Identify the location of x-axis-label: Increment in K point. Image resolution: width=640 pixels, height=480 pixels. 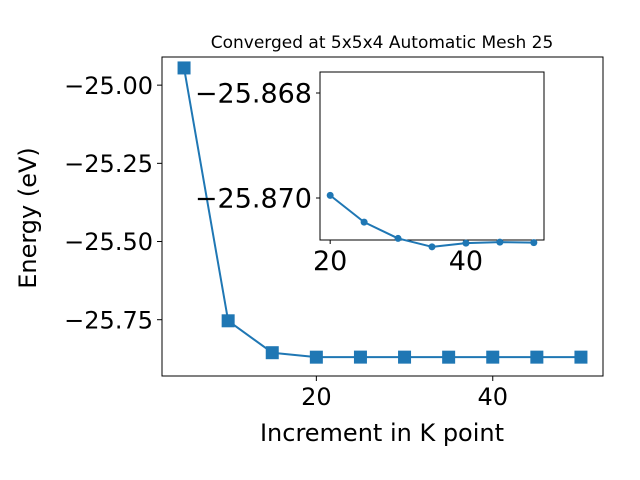
(382, 433).